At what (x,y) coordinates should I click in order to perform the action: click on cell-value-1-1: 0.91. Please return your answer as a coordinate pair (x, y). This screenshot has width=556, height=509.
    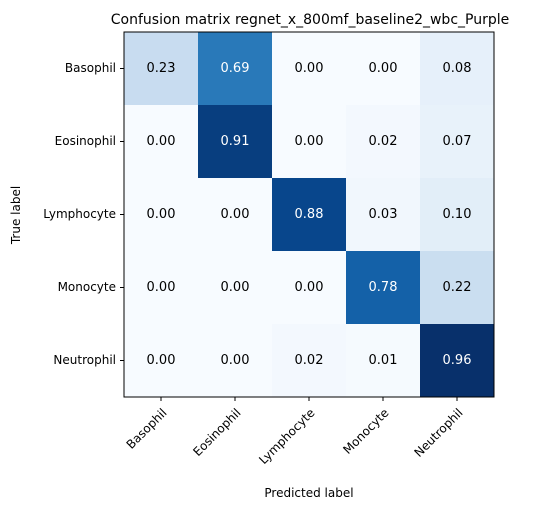
    Looking at the image, I should click on (235, 141).